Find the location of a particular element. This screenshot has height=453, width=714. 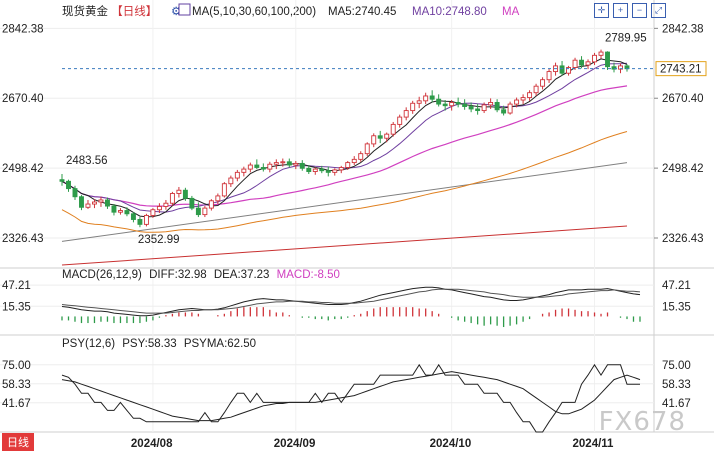

psy-tick-label-left: 58.33 is located at coordinates (16, 385).